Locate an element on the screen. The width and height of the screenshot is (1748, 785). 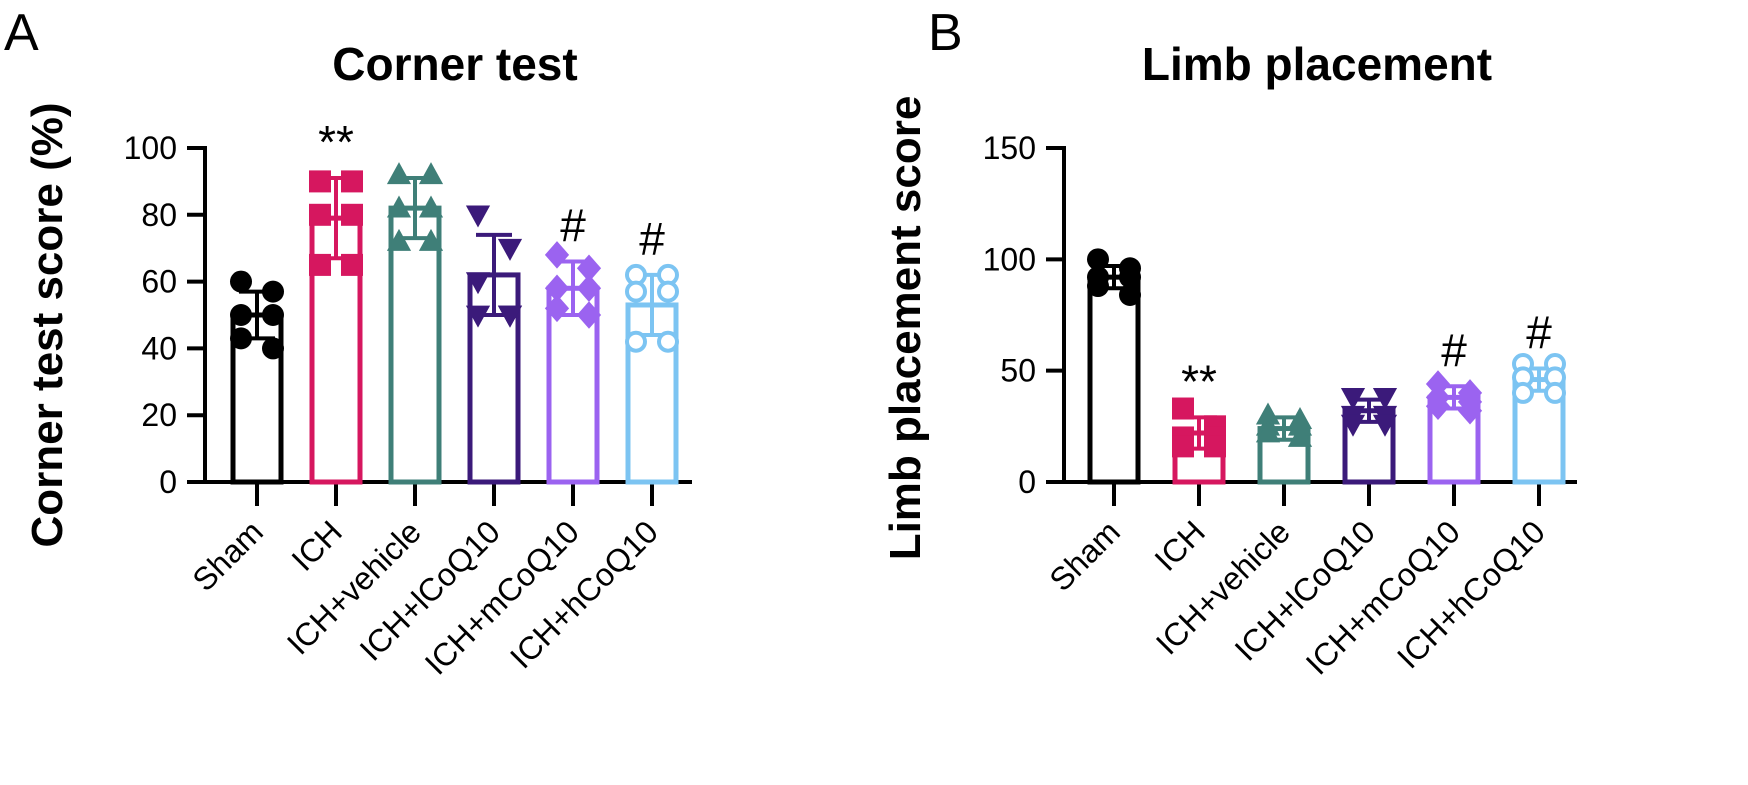
y-tick-label: 80 is located at coordinates (159, 215).